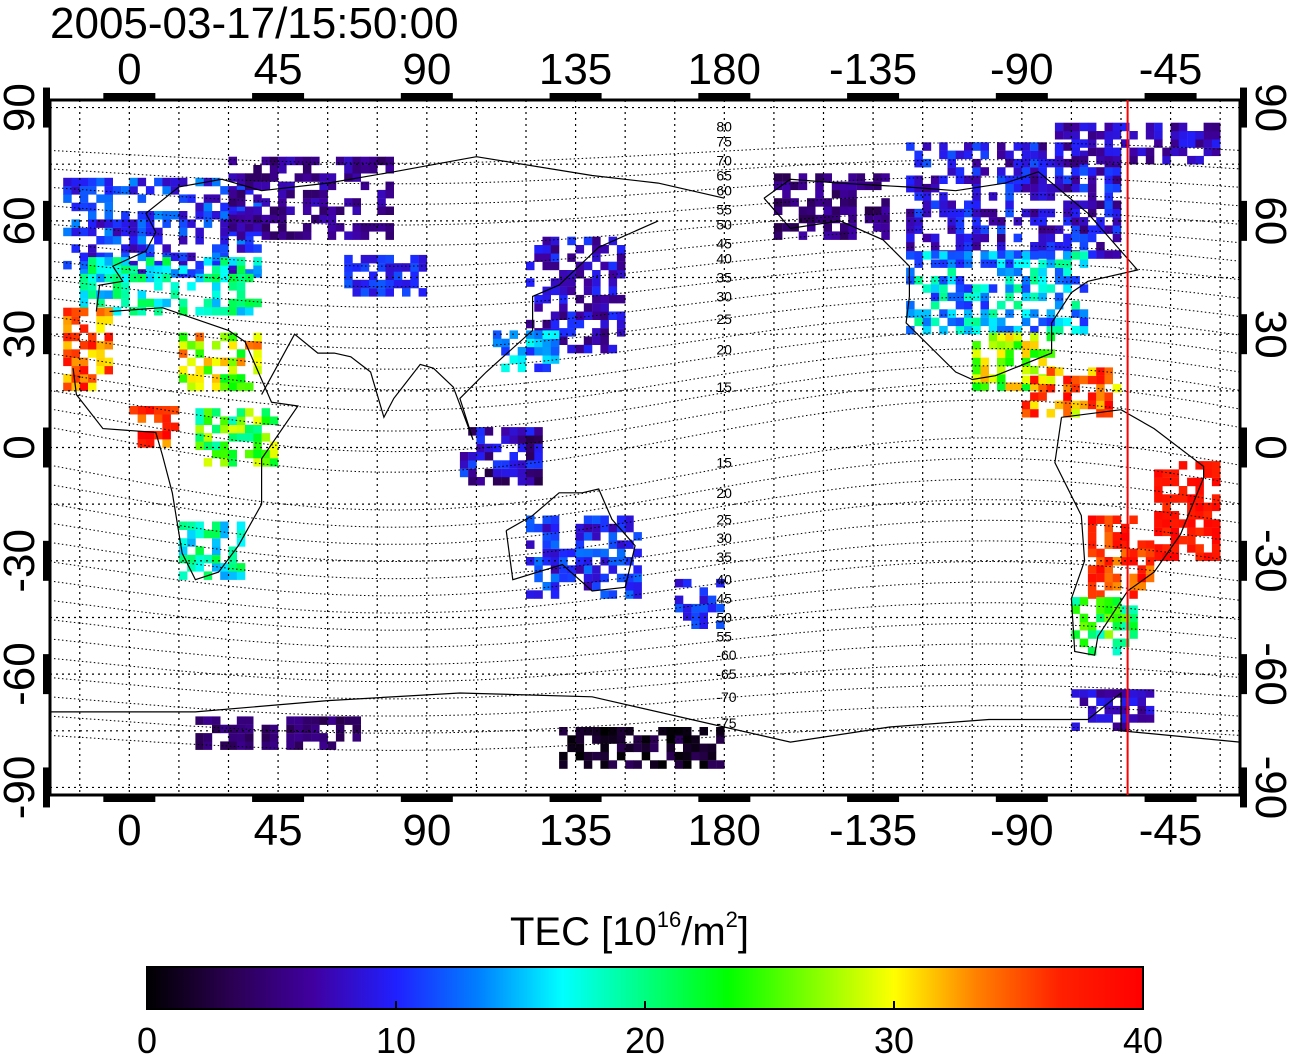  What do you see at coordinates (724, 126) in the screenshot?
I see `magnetic-latitude-label: 80` at bounding box center [724, 126].